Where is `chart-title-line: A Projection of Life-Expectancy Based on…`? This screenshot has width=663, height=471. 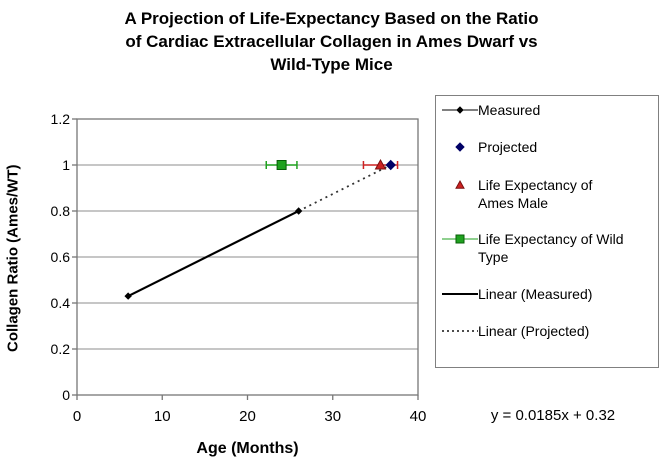
chart-title-line: A Projection of Life-Expectancy Based on… is located at coordinates (331, 18).